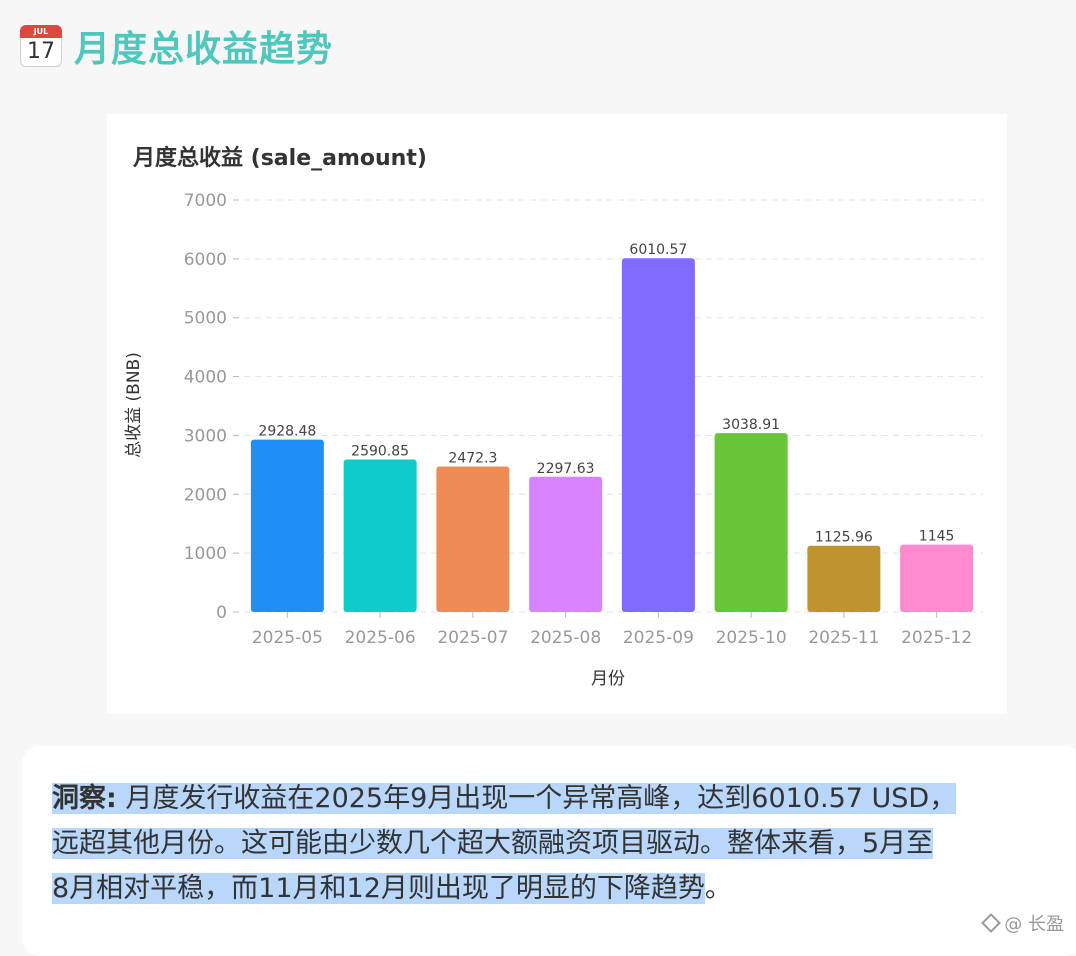  Describe the element at coordinates (658, 638) in the screenshot. I see `x-tick-label: 2025-09` at that location.